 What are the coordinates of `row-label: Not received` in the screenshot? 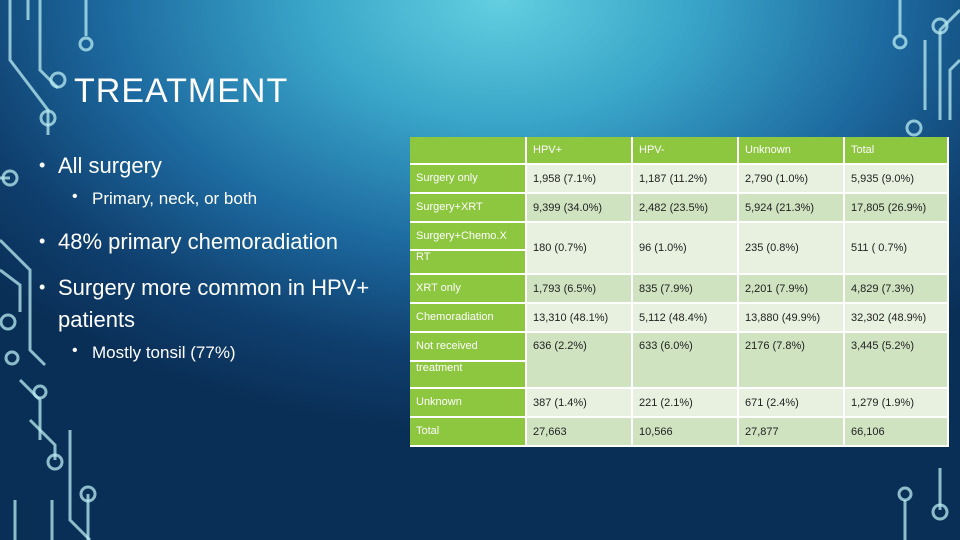 It's located at (468, 347).